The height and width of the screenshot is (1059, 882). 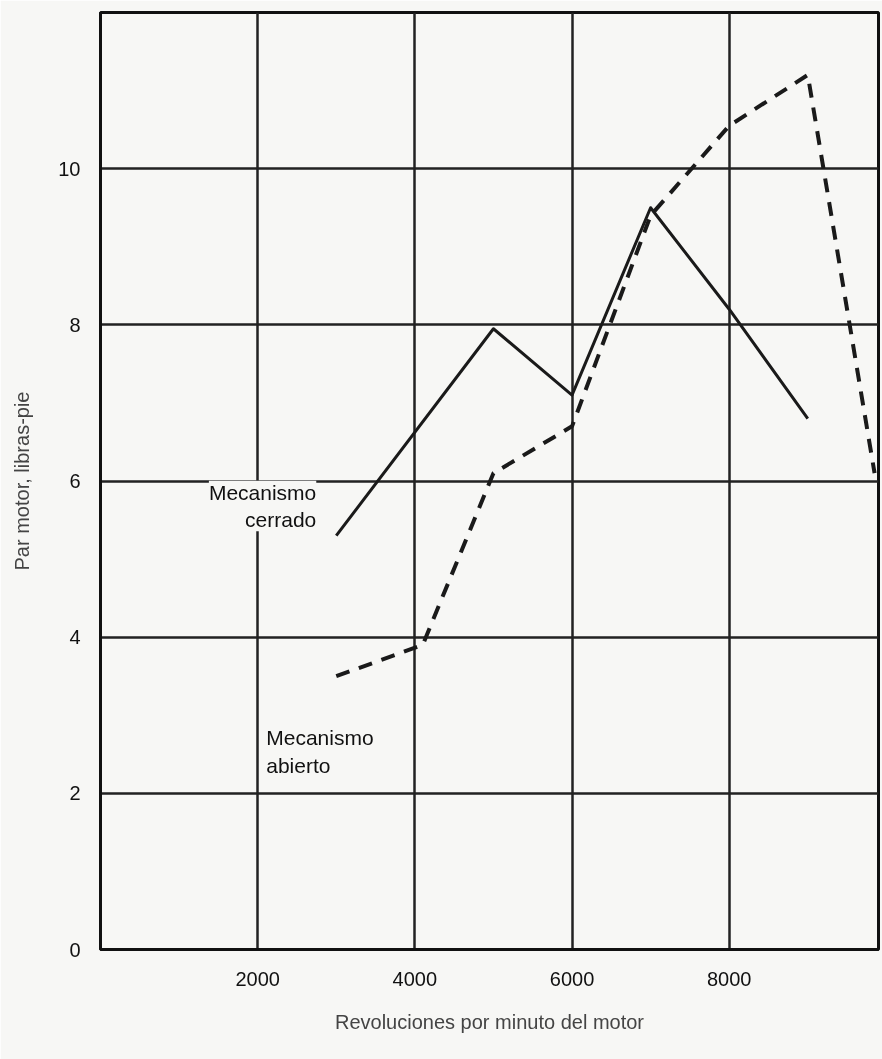 What do you see at coordinates (75, 324) in the screenshot?
I see `y-tick-label: 8` at bounding box center [75, 324].